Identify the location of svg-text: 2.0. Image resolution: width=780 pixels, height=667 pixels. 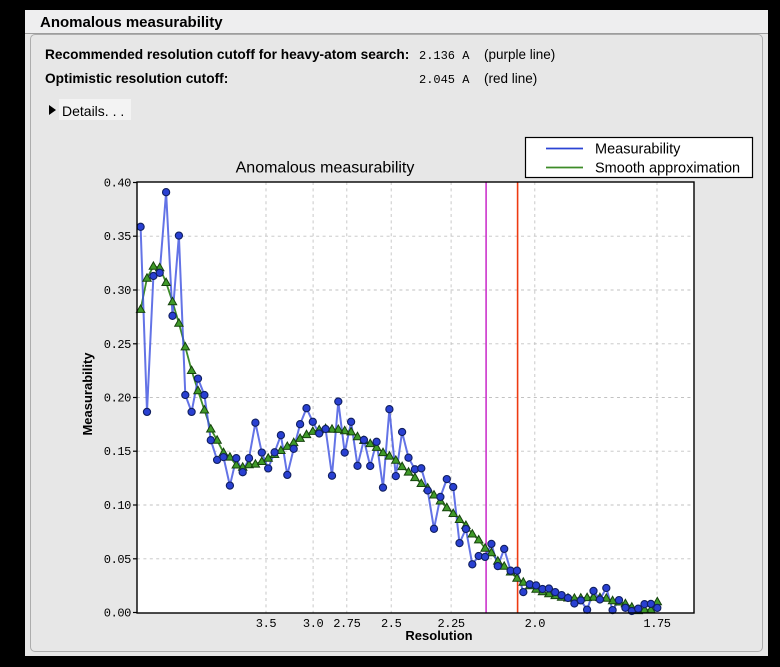
(535, 624).